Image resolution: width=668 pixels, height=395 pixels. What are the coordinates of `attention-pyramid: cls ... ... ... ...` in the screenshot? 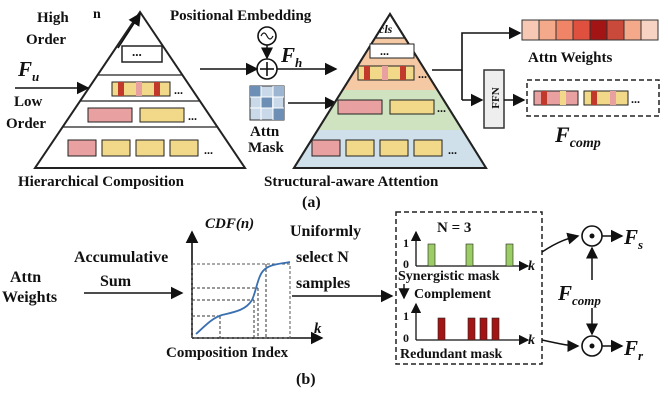 It's located at (390, 90).